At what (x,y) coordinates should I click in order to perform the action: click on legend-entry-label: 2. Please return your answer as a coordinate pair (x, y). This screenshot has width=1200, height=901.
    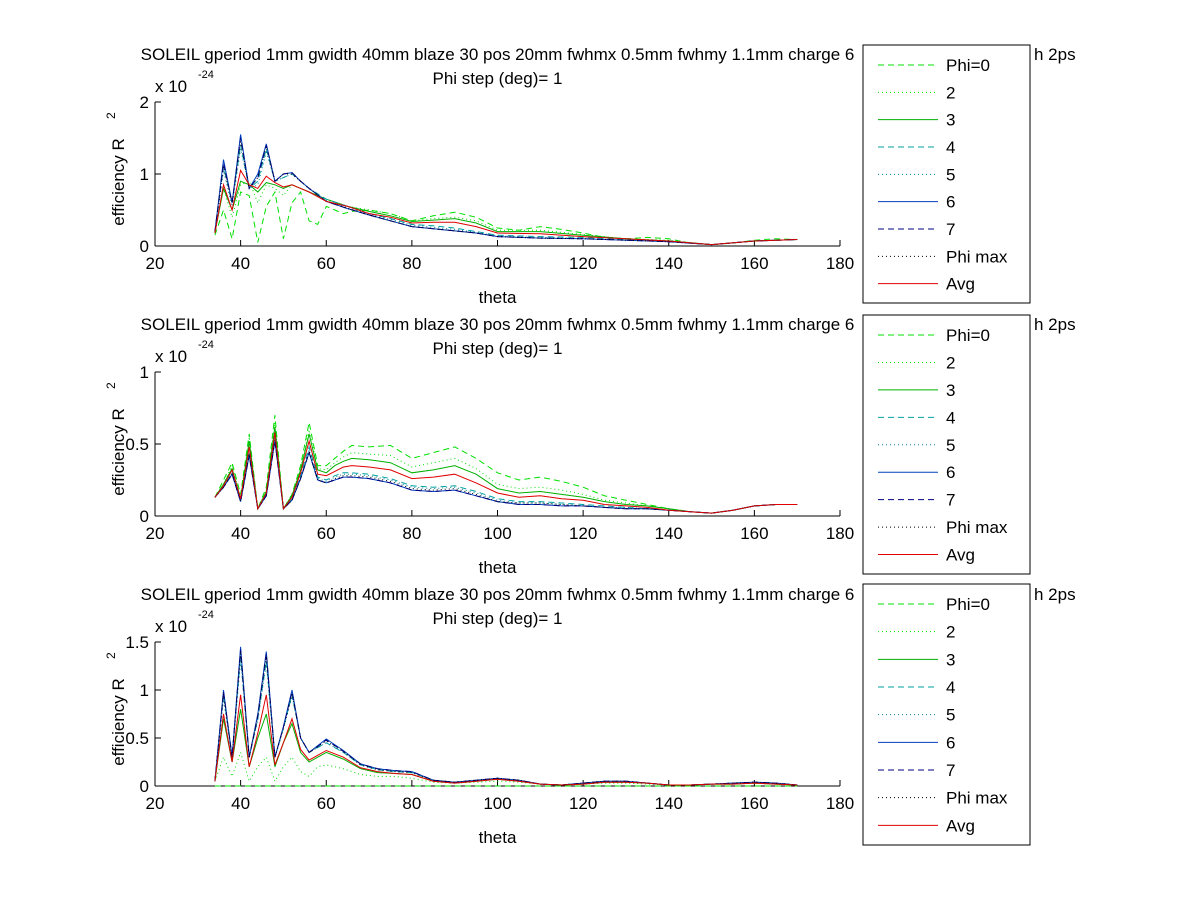
    Looking at the image, I should click on (950, 362).